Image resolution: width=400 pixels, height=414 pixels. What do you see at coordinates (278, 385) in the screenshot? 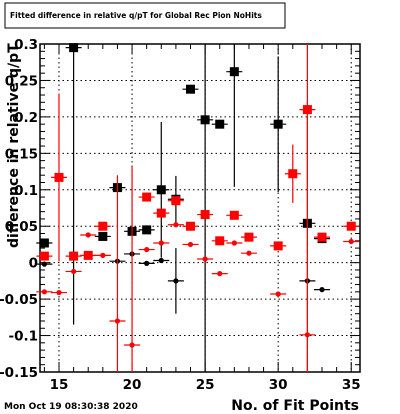
I see `x-tick-label: 30` at bounding box center [278, 385].